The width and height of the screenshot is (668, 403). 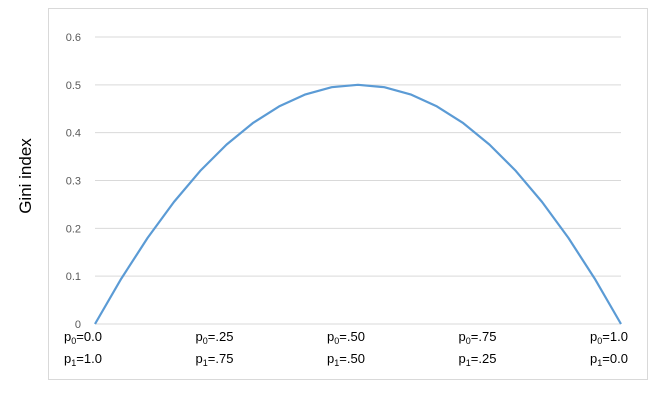 What do you see at coordinates (73, 229) in the screenshot?
I see `y-tick-label: 0.2` at bounding box center [73, 229].